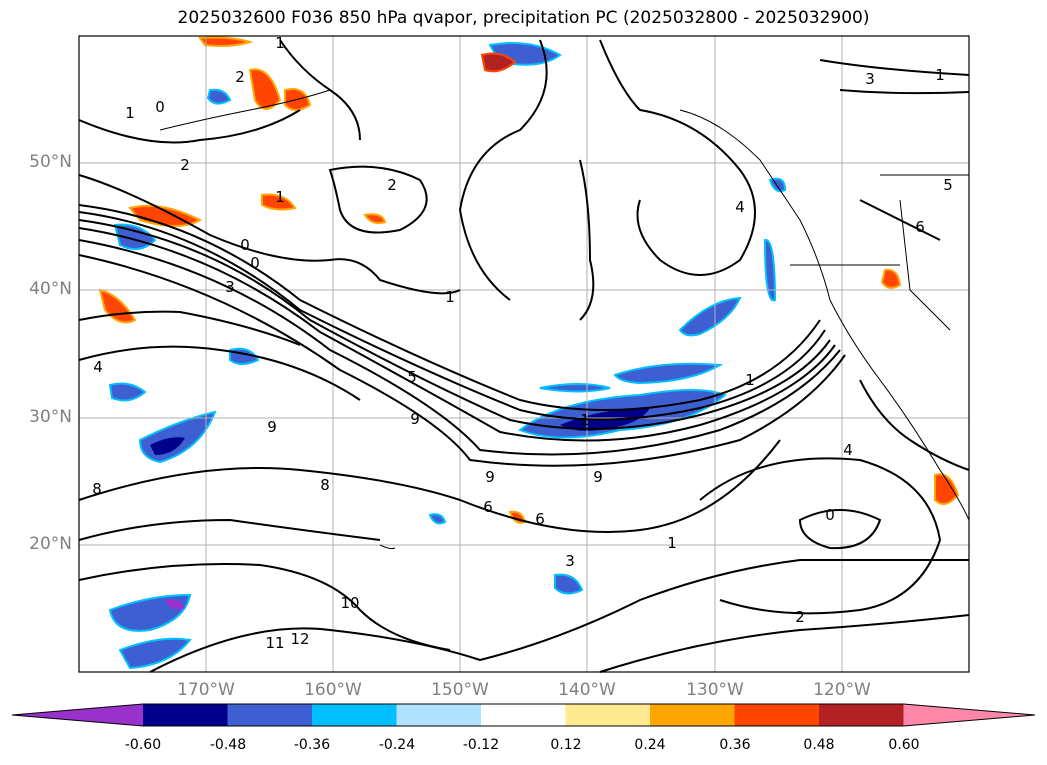  I want to click on colorbar-outline, so click(523, 715).